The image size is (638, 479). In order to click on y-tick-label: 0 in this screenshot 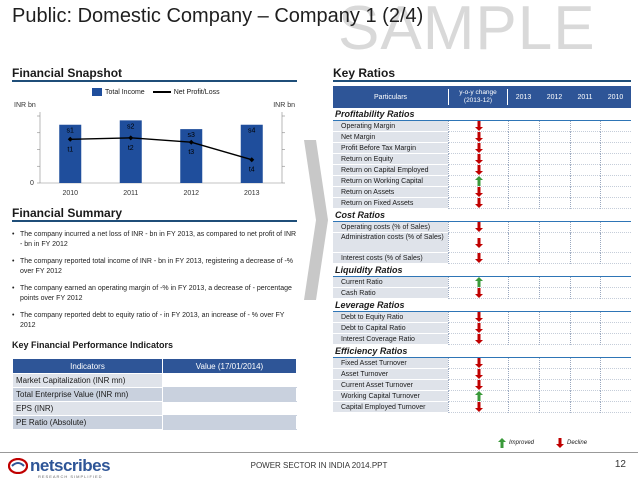, I will do `click(32, 183)`.